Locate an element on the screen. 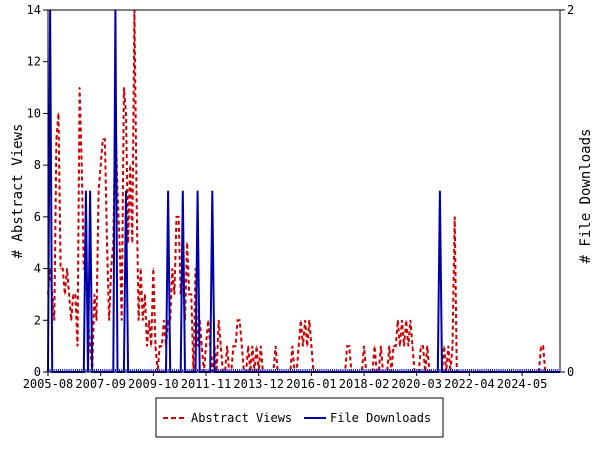 This screenshot has width=600, height=454. y-left-tick-label: 12 is located at coordinates (34, 62).